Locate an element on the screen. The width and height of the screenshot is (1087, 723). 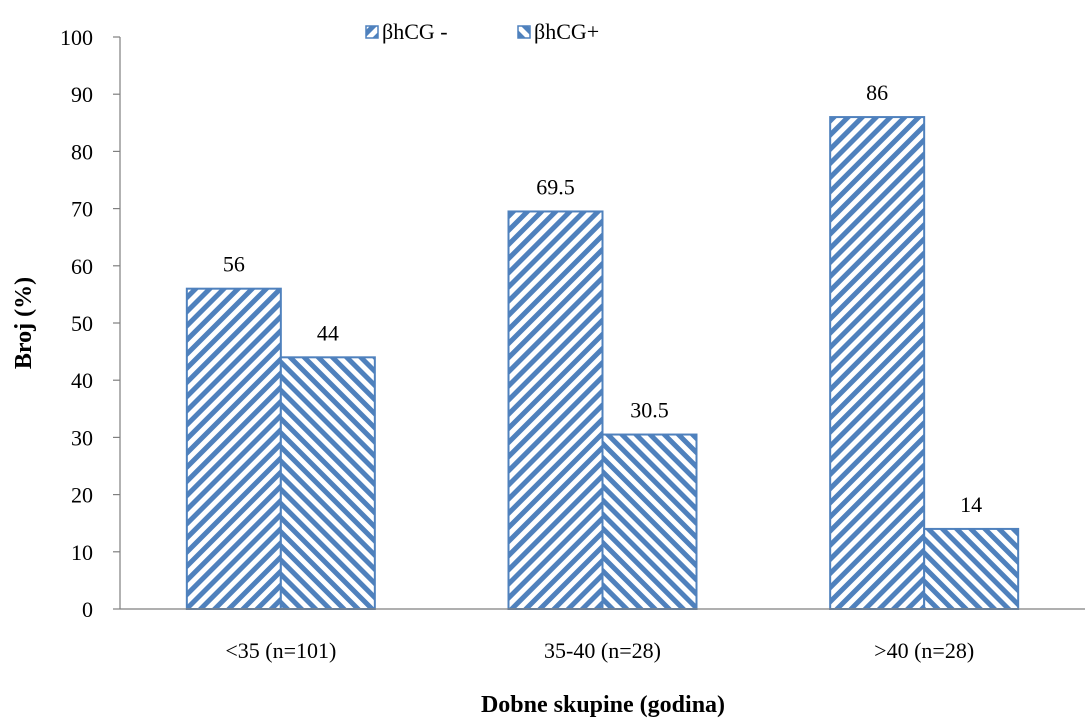
y-tick-label: 0 is located at coordinates (87, 609).